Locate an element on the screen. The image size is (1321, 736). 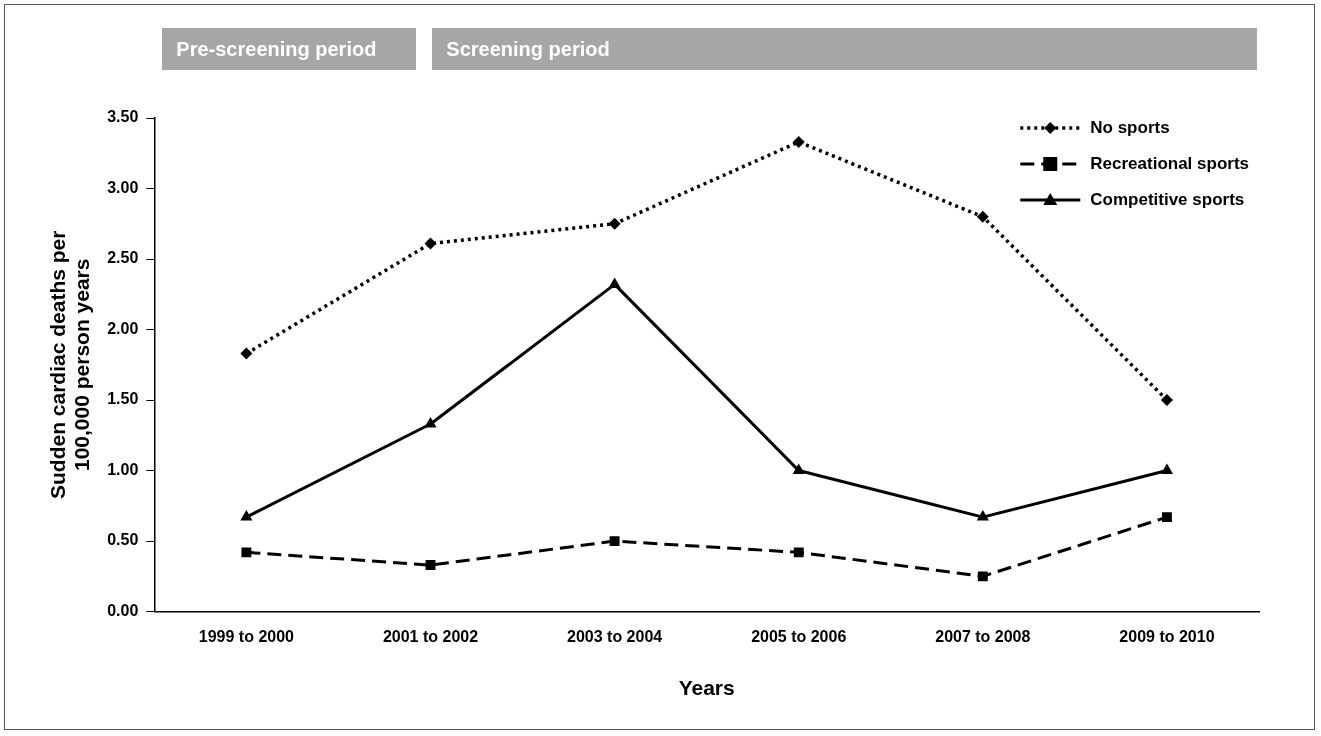
x-tick-label: 2003 to 2004 is located at coordinates (615, 636).